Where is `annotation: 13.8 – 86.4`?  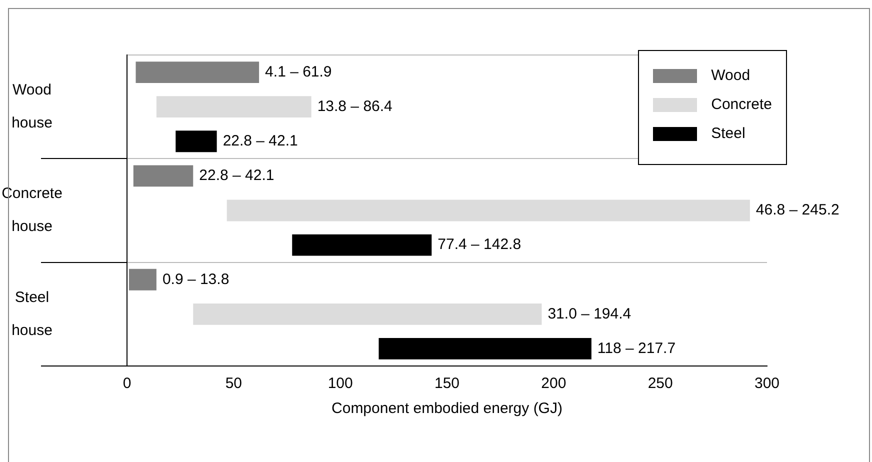 annotation: 13.8 – 86.4 is located at coordinates (354, 106).